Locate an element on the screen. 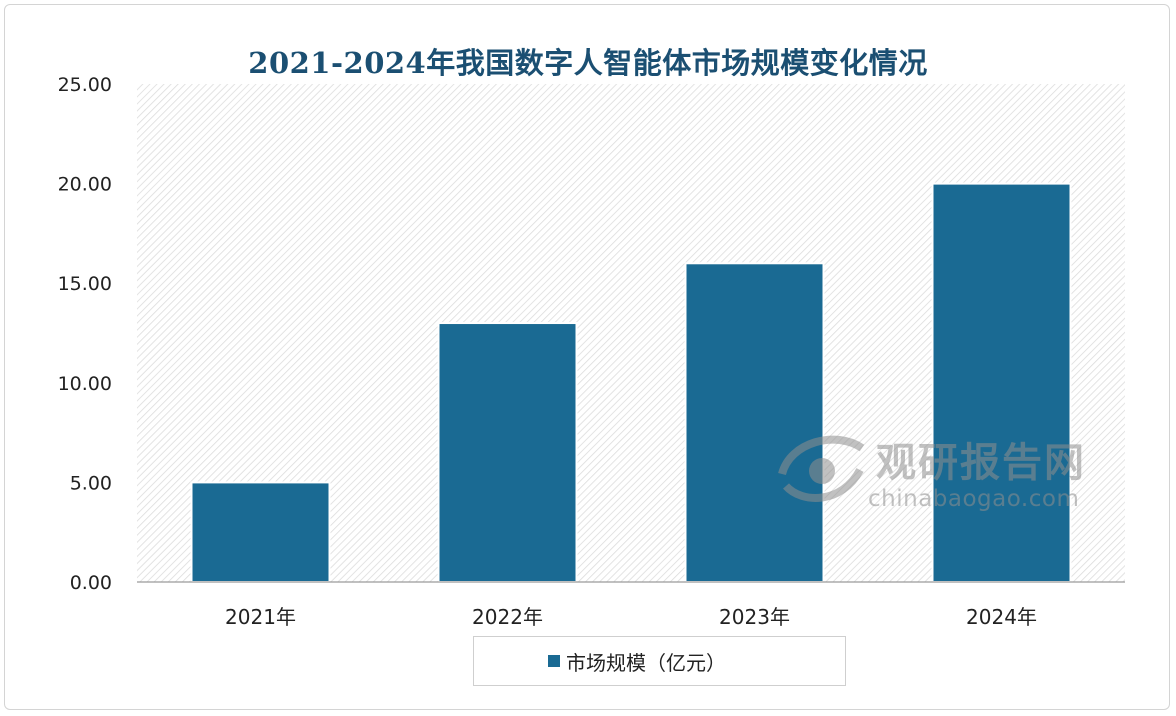 The height and width of the screenshot is (716, 1176). bar-2021 is located at coordinates (260, 532).